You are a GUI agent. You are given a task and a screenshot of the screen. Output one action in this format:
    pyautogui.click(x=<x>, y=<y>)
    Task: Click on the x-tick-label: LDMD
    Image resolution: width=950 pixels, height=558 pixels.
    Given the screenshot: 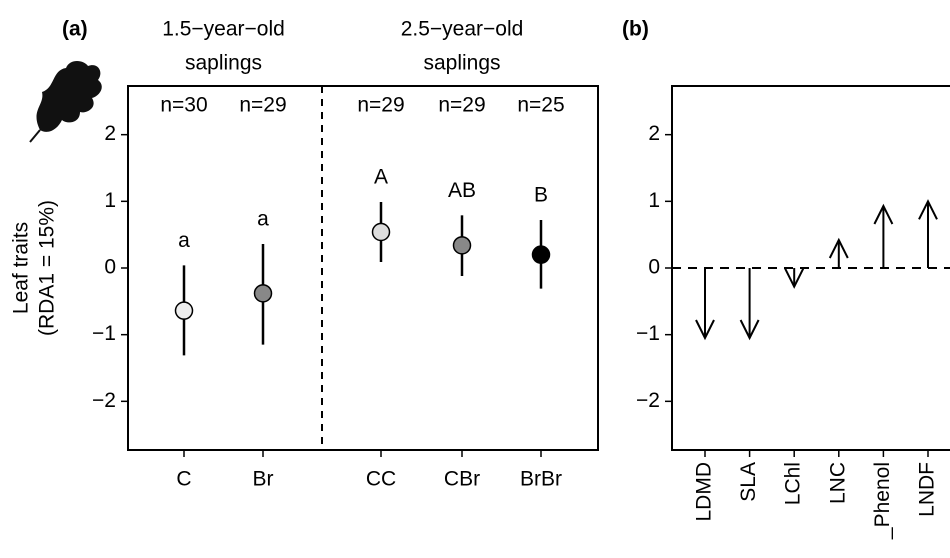 What is the action you would take?
    pyautogui.click(x=704, y=492)
    